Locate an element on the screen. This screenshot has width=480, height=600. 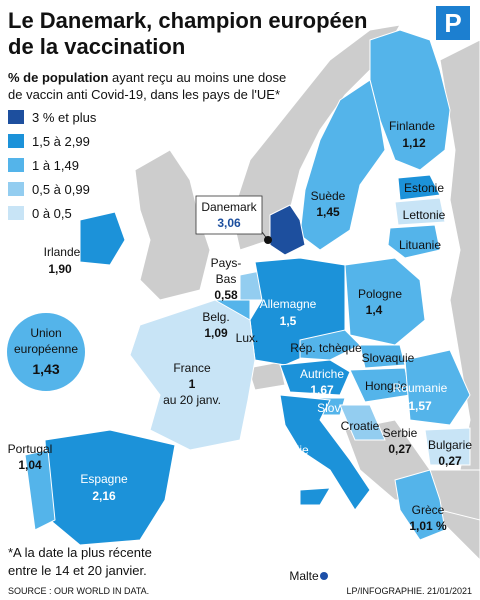
country-name: Bulgarie is located at coordinates (450, 445).